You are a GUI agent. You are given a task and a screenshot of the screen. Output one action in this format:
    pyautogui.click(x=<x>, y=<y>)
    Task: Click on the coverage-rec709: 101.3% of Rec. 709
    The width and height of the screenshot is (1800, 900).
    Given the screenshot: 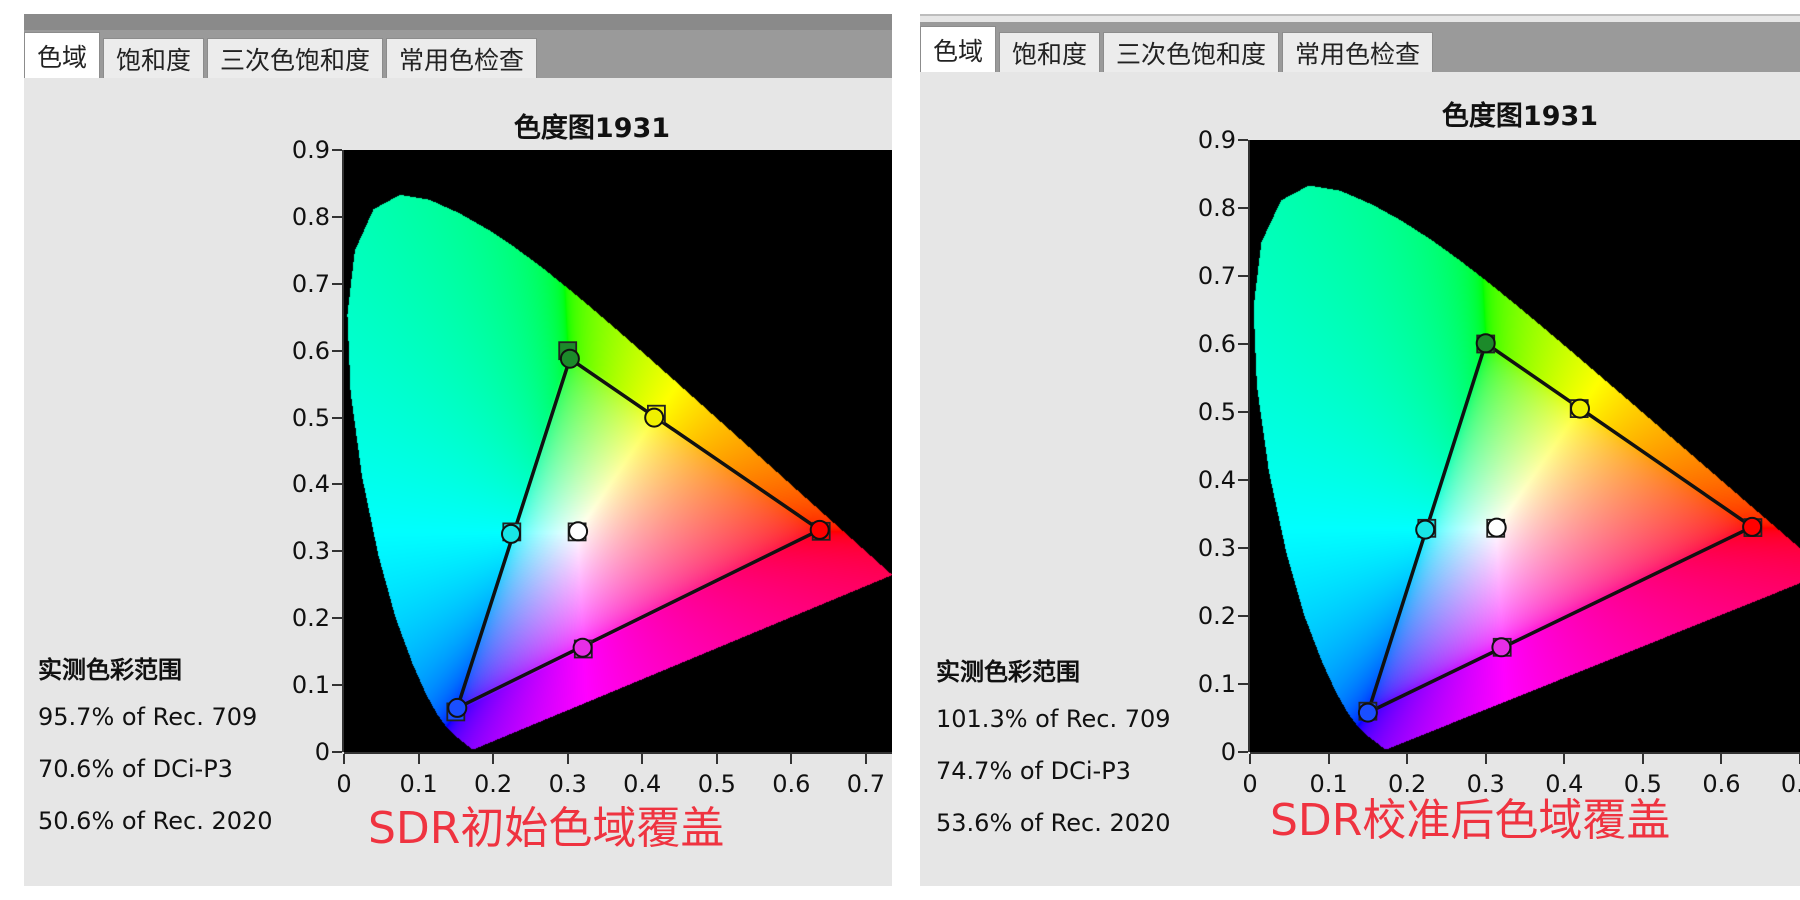 What is the action you would take?
    pyautogui.click(x=1053, y=719)
    